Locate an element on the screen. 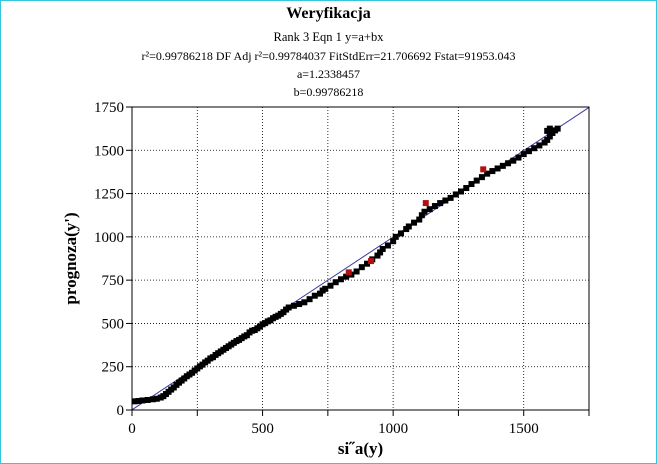 The image size is (657, 464). chart-subtitle-coef-b: b=0.99786218 is located at coordinates (328, 92).